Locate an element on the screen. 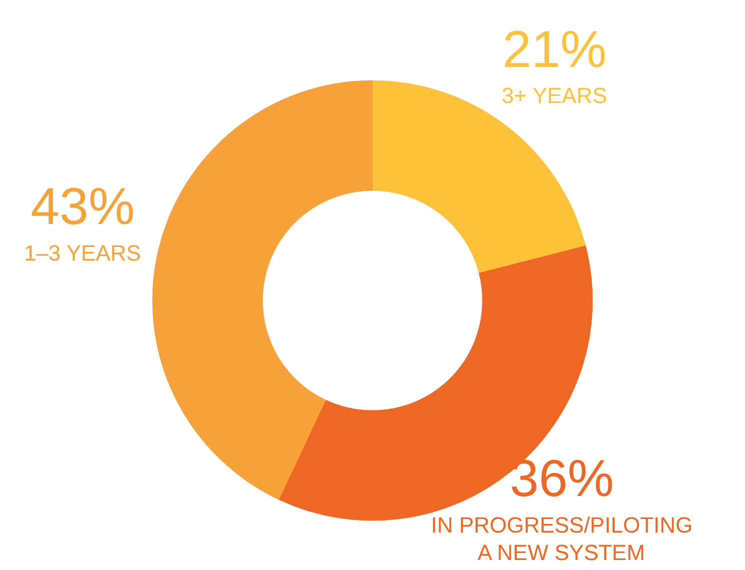 Image resolution: width=745 pixels, height=570 pixels. slice-label: IN PROGRESS/PILOTING A NEW SYSTEM is located at coordinates (562, 538).